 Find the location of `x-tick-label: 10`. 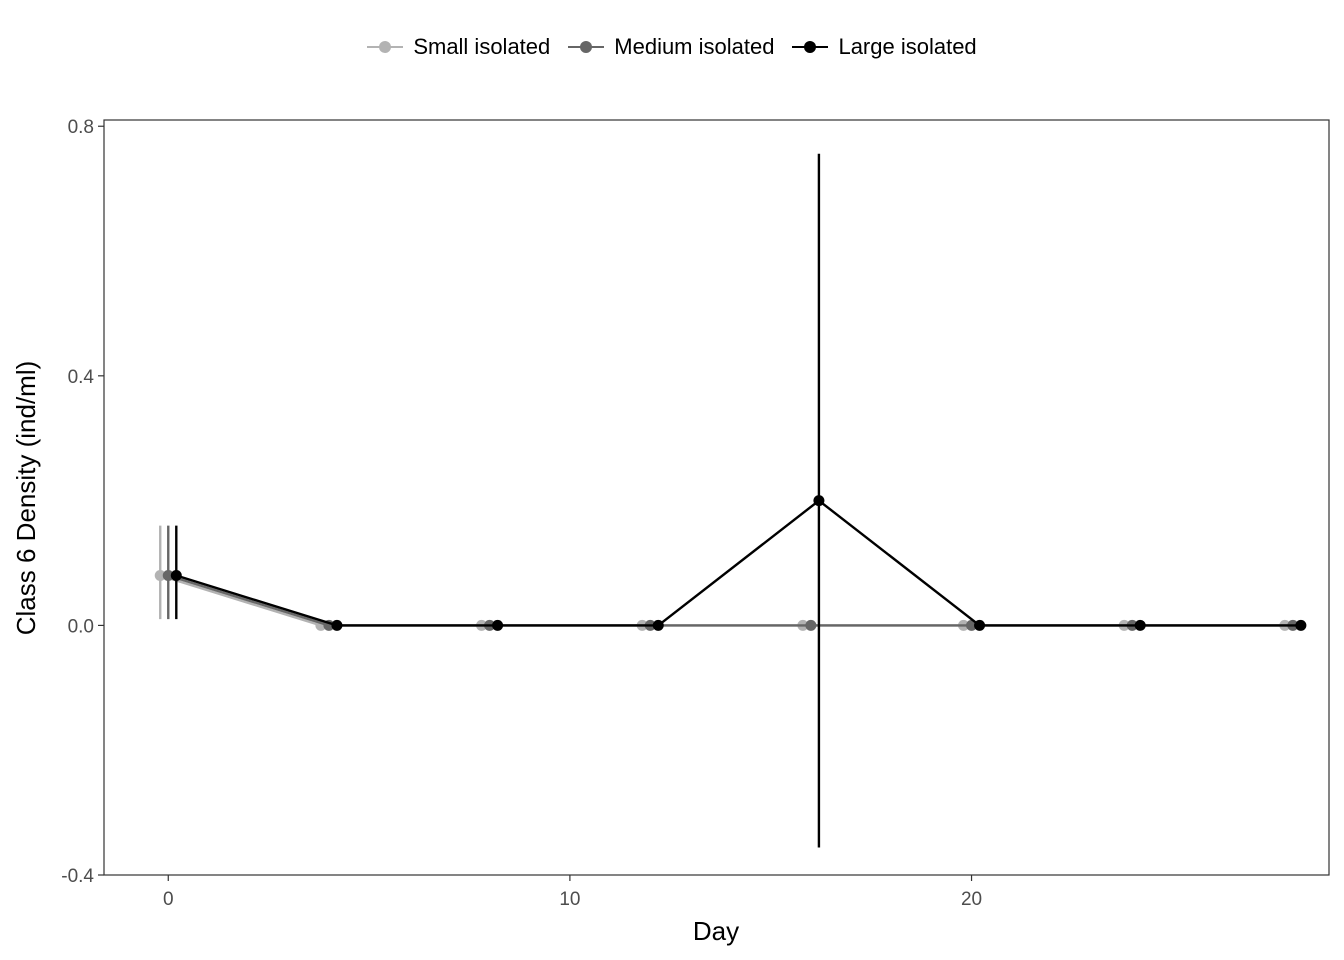

x-tick-label: 10 is located at coordinates (569, 899).